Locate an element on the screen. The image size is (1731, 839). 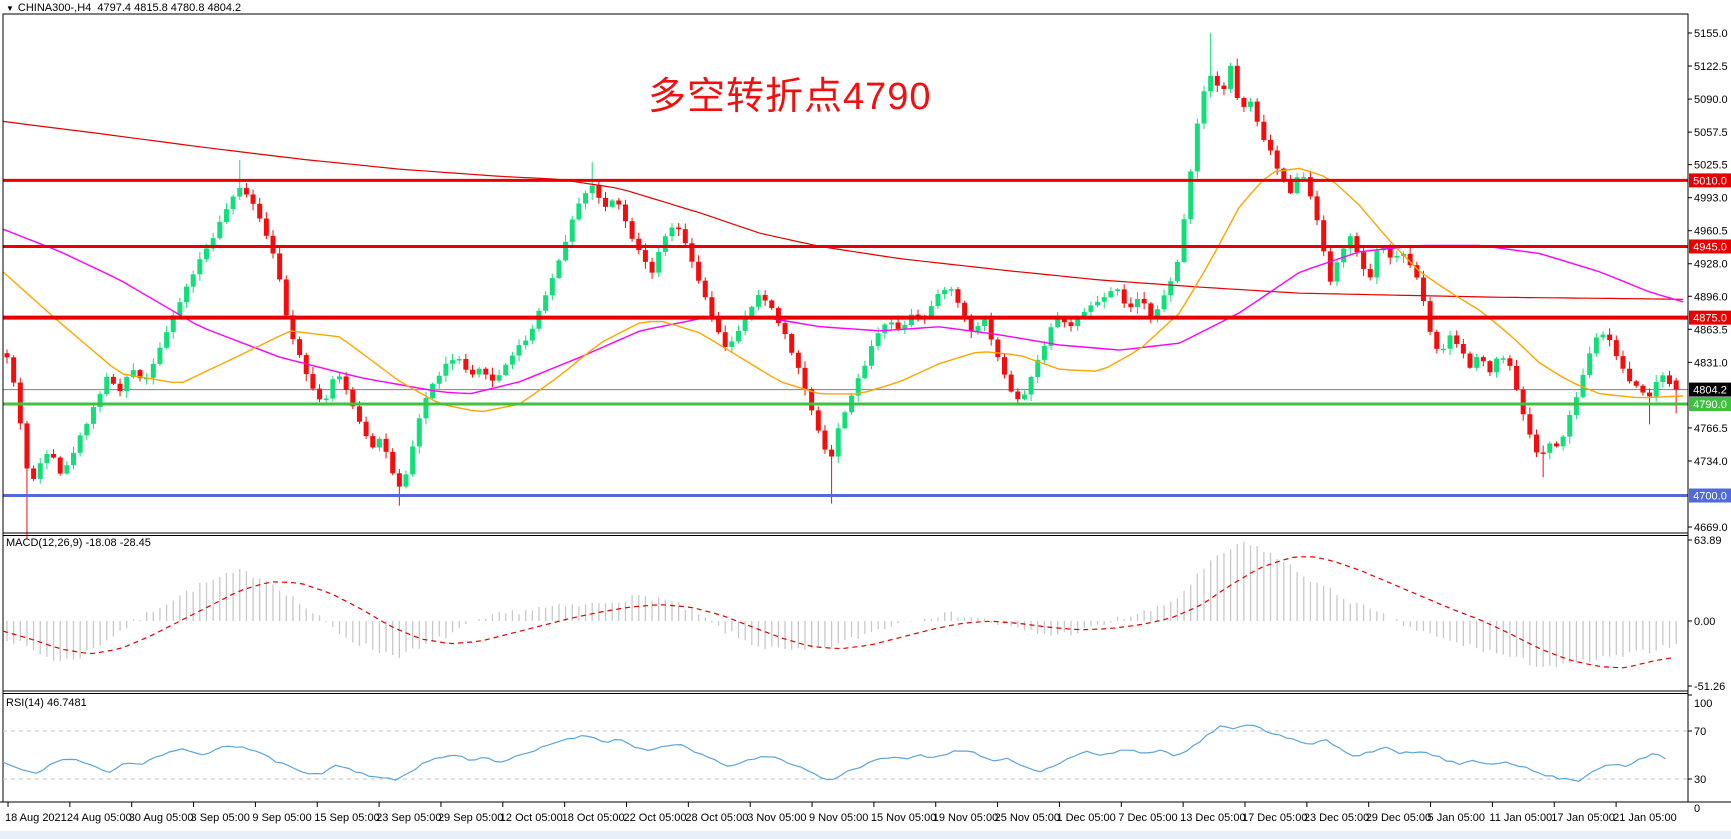
y-axis-price-label: 5025.5 is located at coordinates (1711, 166).